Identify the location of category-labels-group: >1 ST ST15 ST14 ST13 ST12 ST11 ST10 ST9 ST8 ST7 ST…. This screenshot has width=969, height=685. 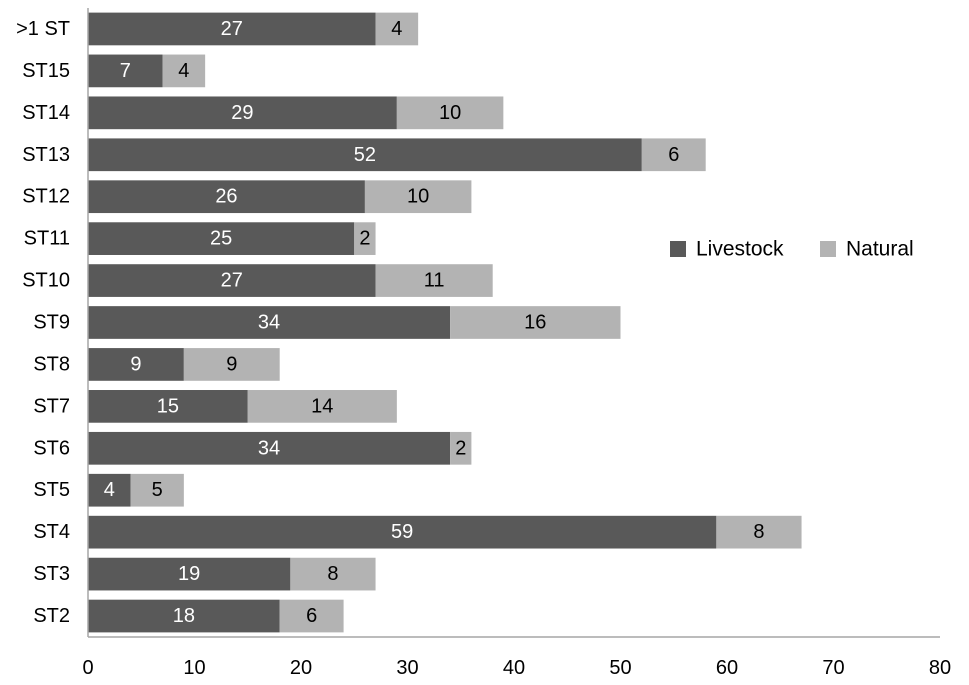
(43, 322).